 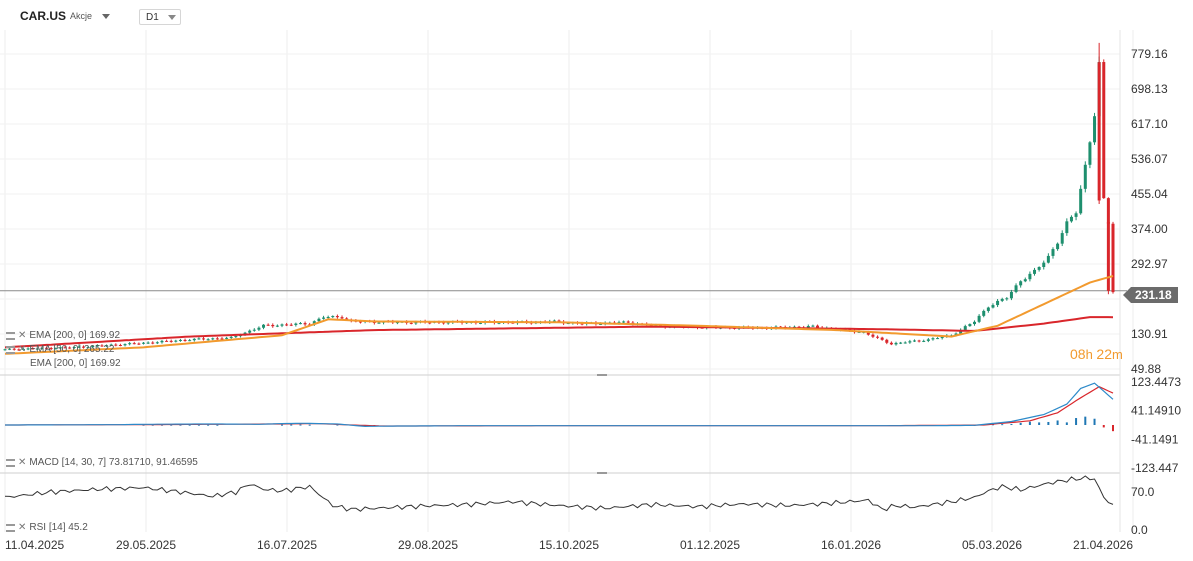 I want to click on y-tick-label: 130.91, so click(x=1149, y=334).